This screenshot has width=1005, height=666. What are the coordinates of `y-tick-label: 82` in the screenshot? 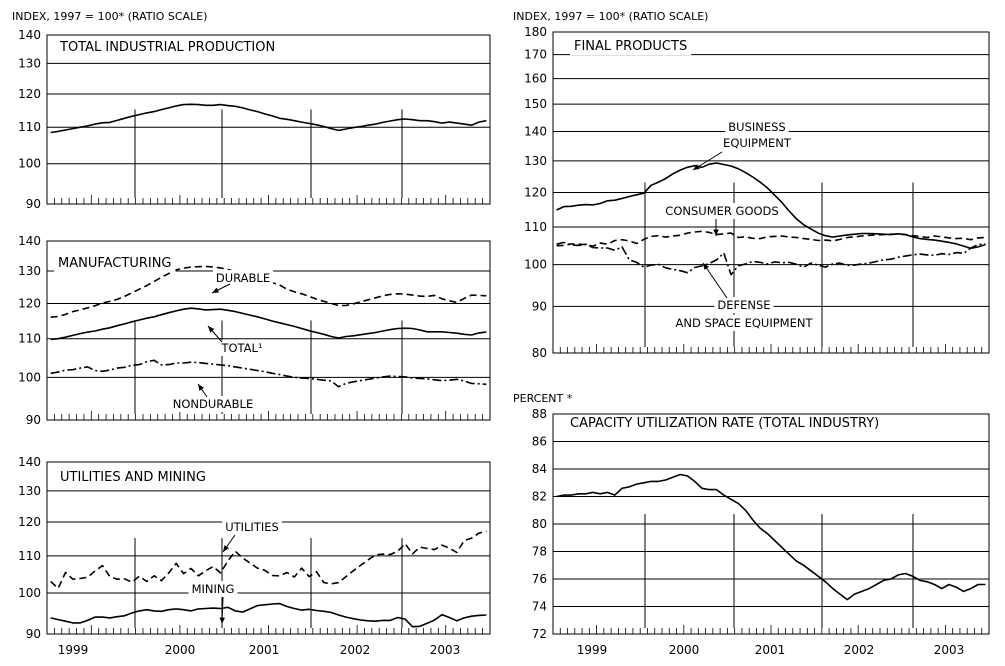 It's located at (539, 497).